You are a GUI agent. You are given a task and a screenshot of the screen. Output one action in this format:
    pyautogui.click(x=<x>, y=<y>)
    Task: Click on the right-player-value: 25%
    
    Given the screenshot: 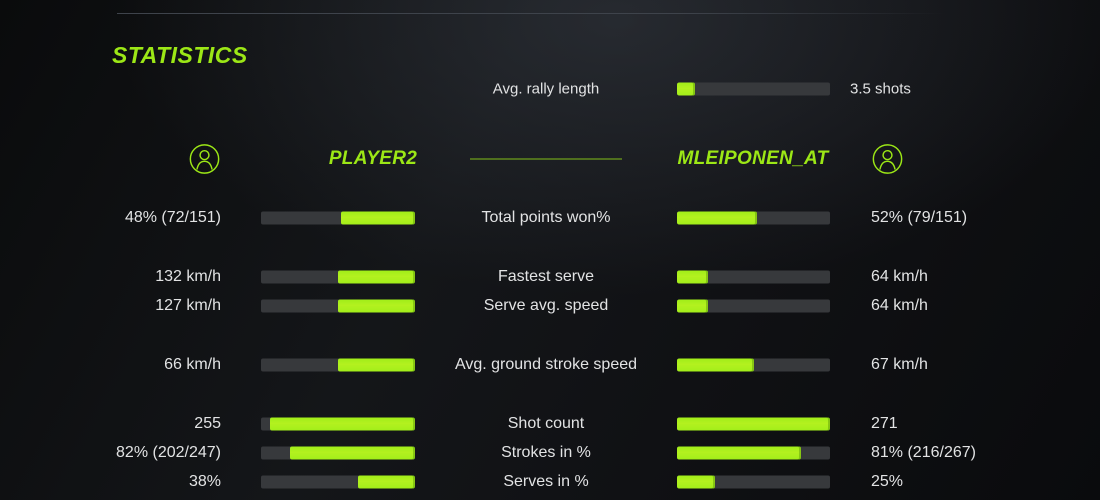 What is the action you would take?
    pyautogui.click(x=887, y=481)
    